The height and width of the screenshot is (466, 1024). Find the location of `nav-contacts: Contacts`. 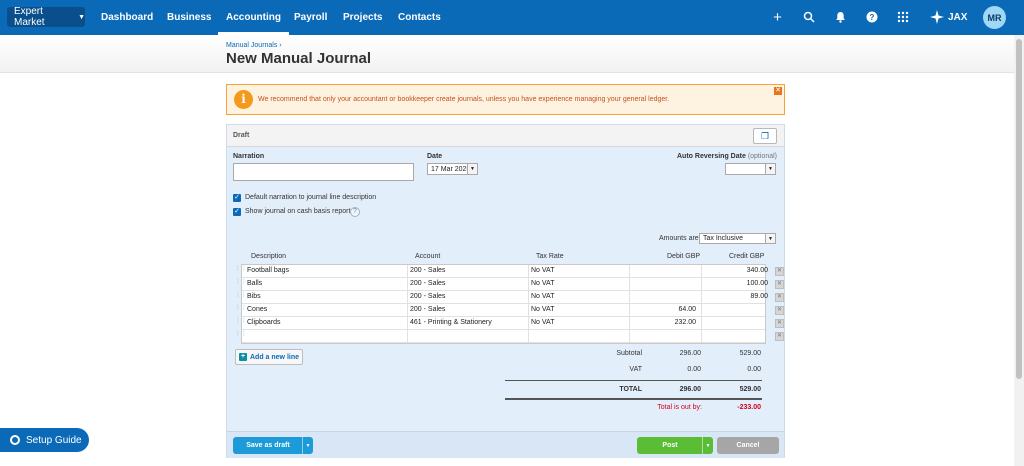

nav-contacts: Contacts is located at coordinates (419, 17).